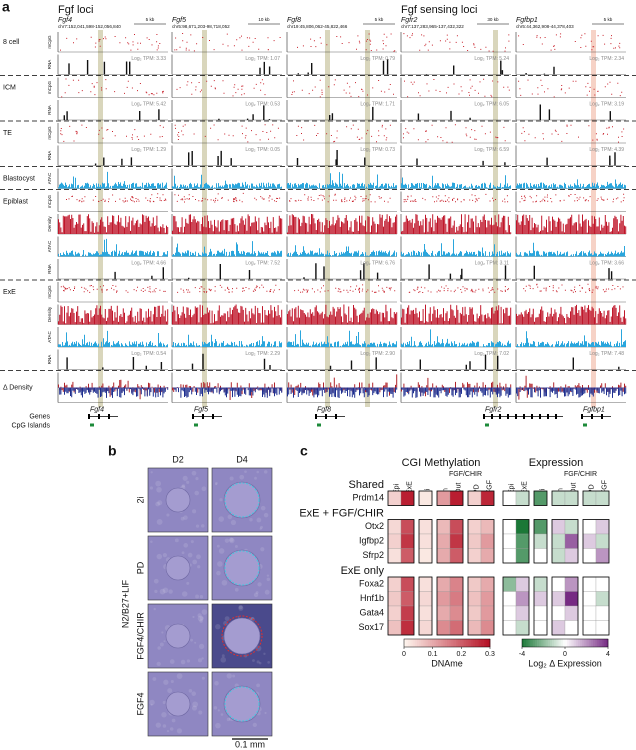  I want to click on group-label: Blastocyst, so click(19, 178).